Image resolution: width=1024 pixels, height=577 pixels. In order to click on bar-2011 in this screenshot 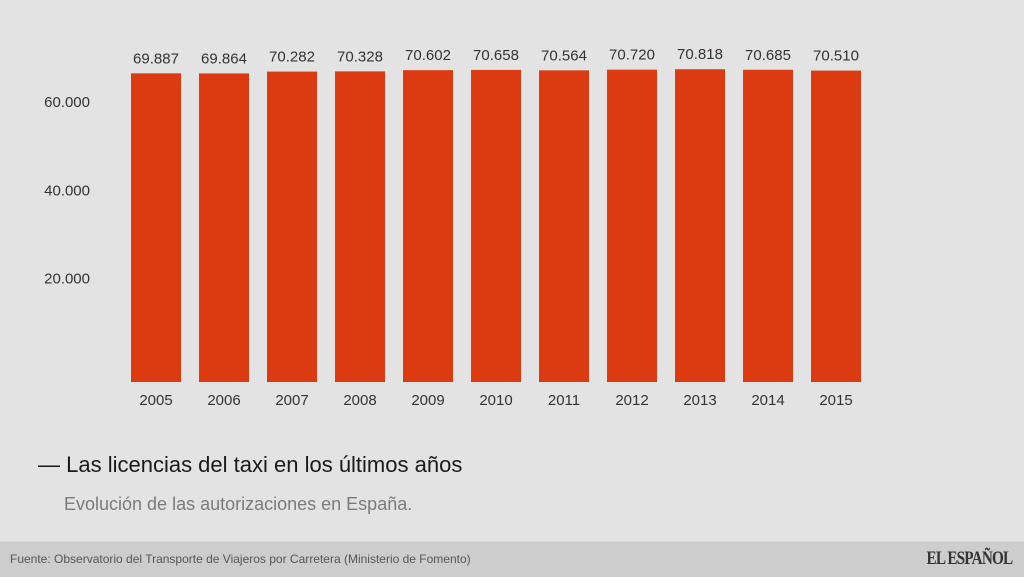, I will do `click(564, 226)`.